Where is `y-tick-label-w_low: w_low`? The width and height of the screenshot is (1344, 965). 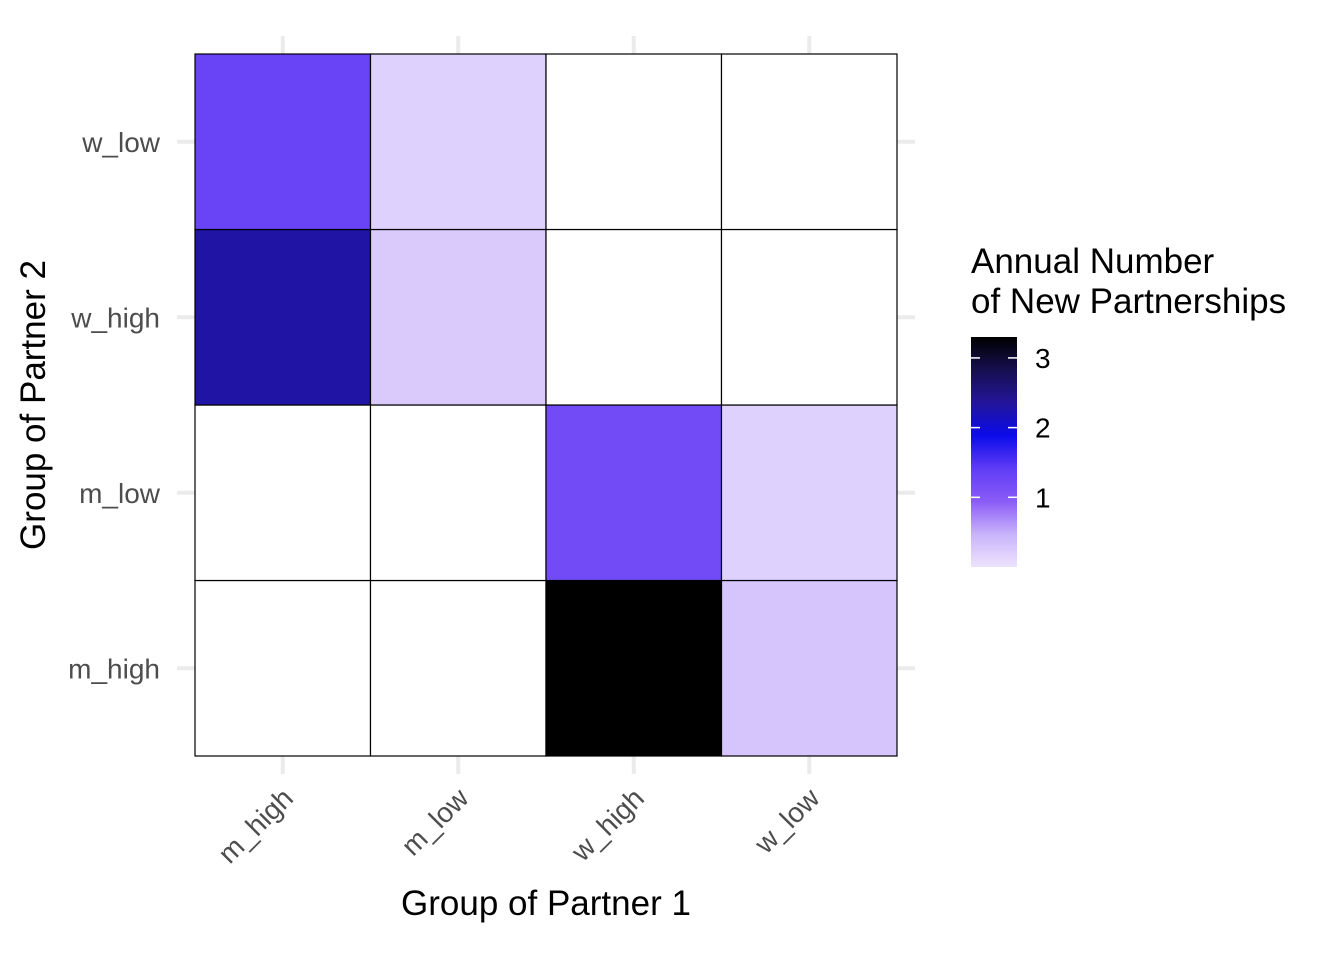
y-tick-label-w_low: w_low is located at coordinates (121, 142).